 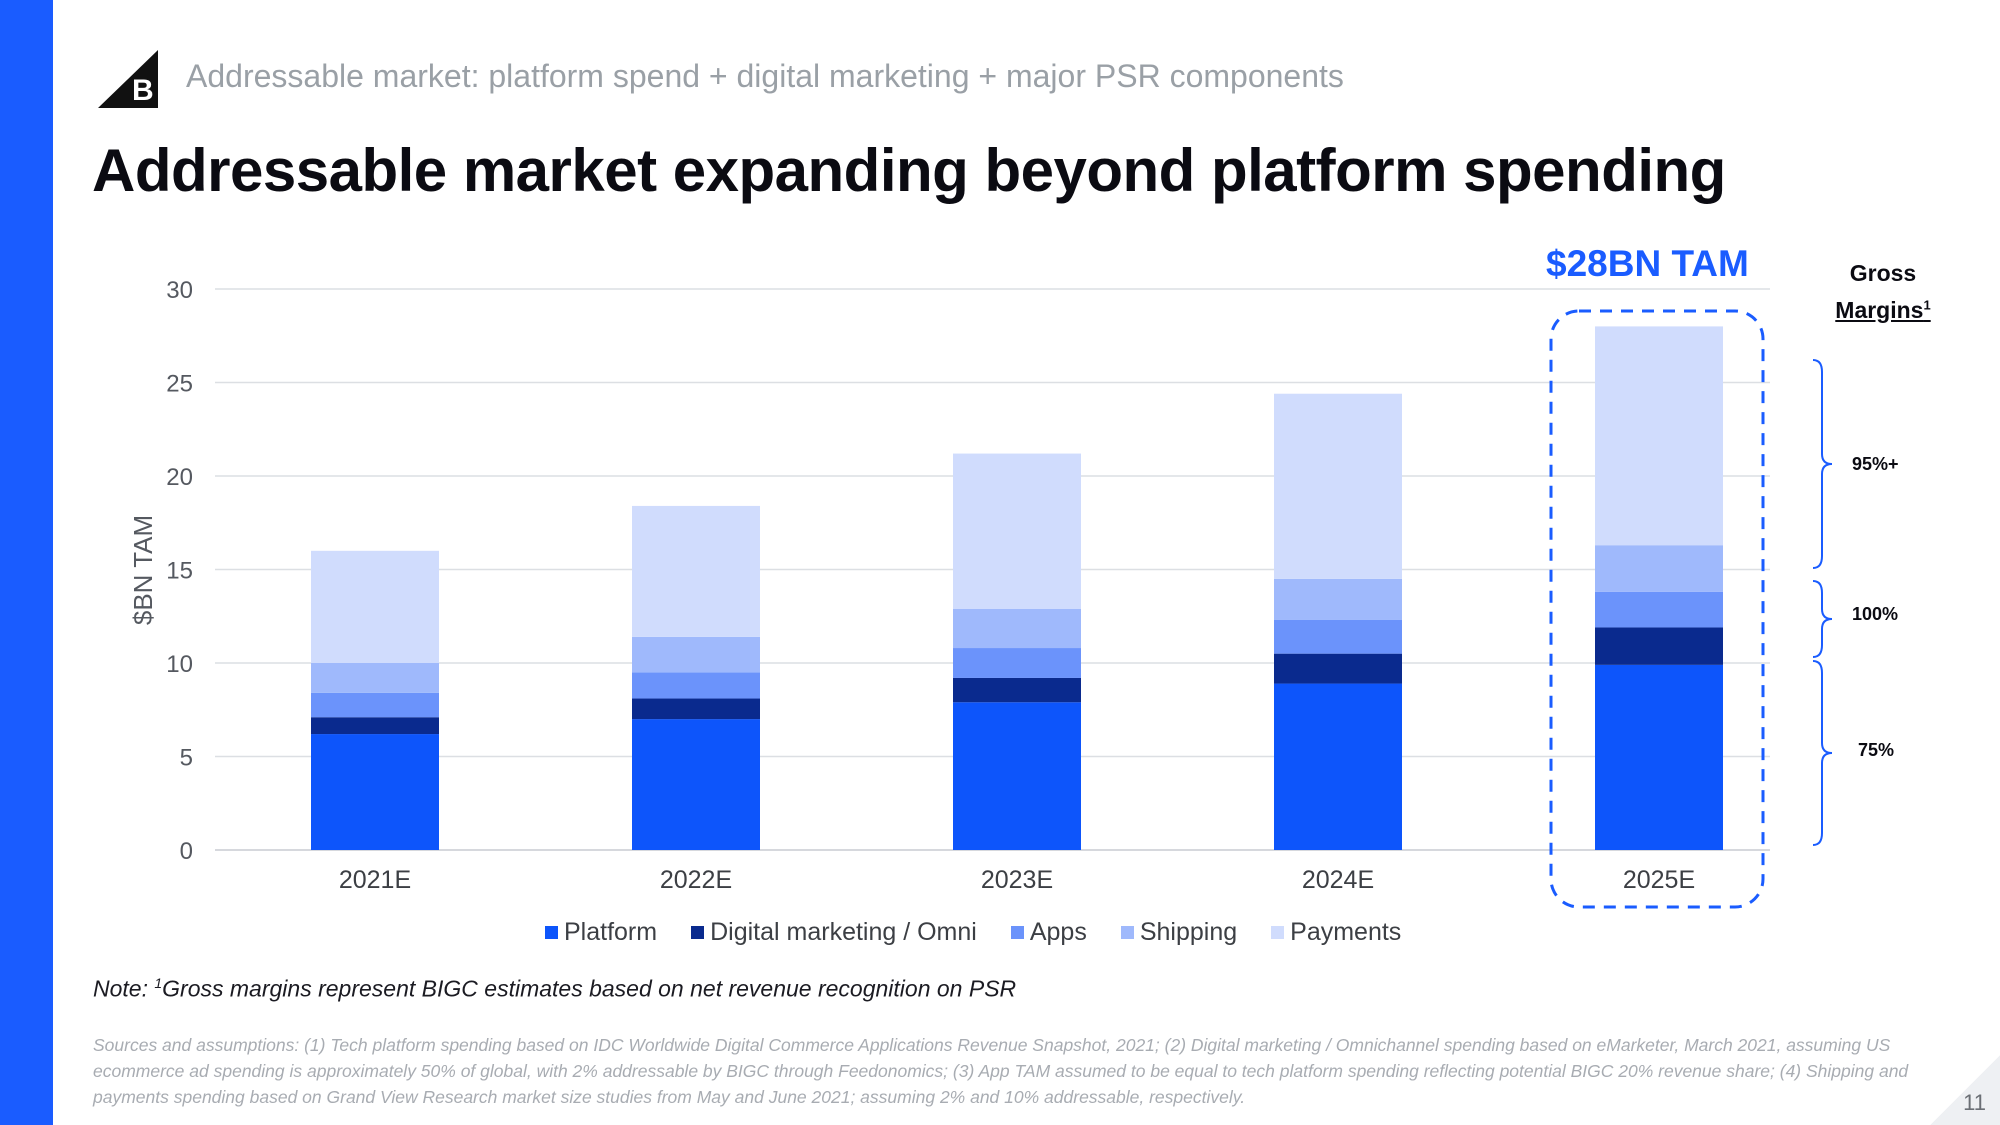 What do you see at coordinates (696, 880) in the screenshot?
I see `x-tick-label: 2022E` at bounding box center [696, 880].